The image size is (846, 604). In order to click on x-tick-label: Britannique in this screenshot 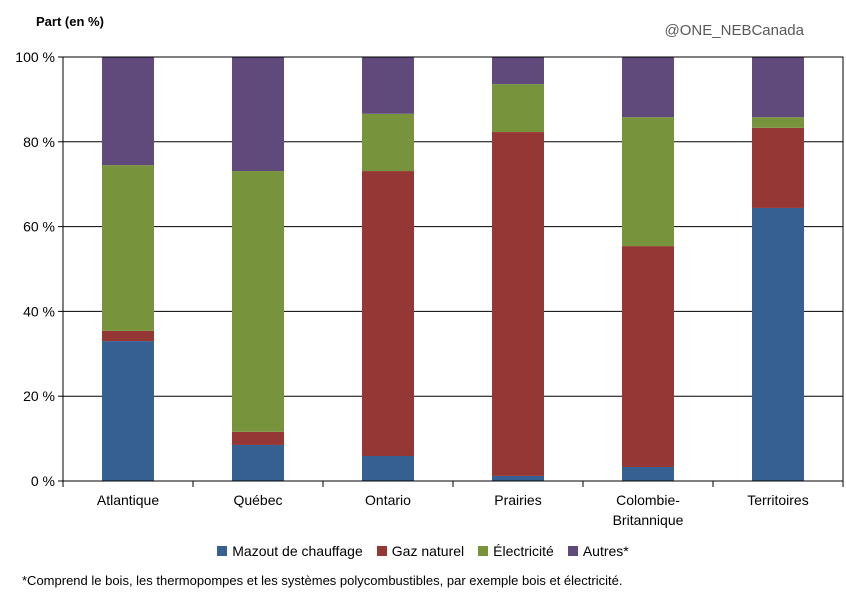, I will do `click(648, 520)`.